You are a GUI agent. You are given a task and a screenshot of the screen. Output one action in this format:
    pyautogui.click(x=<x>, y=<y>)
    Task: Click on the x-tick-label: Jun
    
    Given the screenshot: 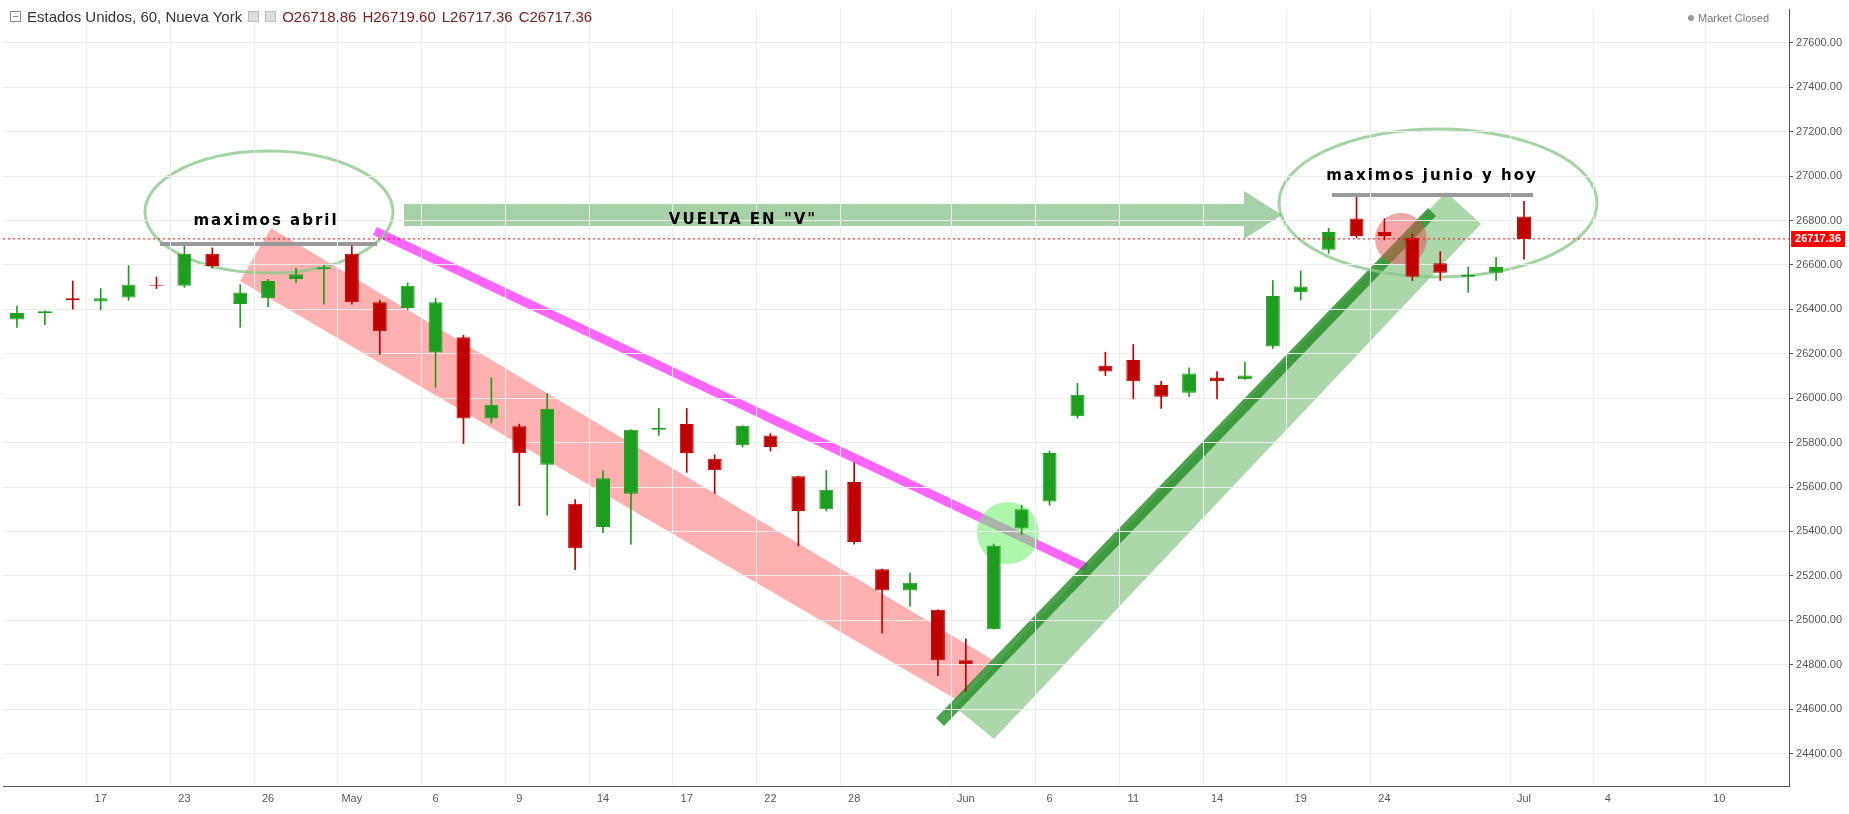 What is the action you would take?
    pyautogui.click(x=965, y=798)
    